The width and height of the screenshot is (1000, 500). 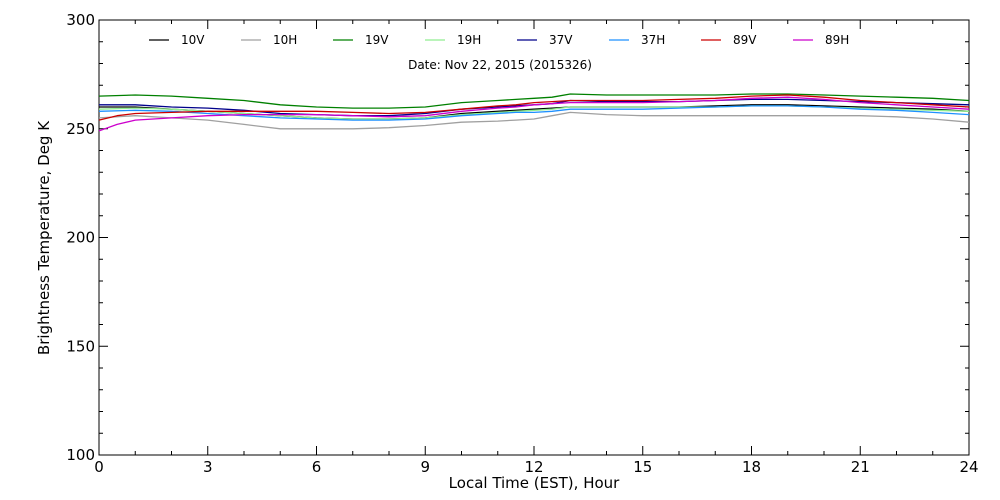 What do you see at coordinates (80, 129) in the screenshot?
I see `y-tick-label: 250` at bounding box center [80, 129].